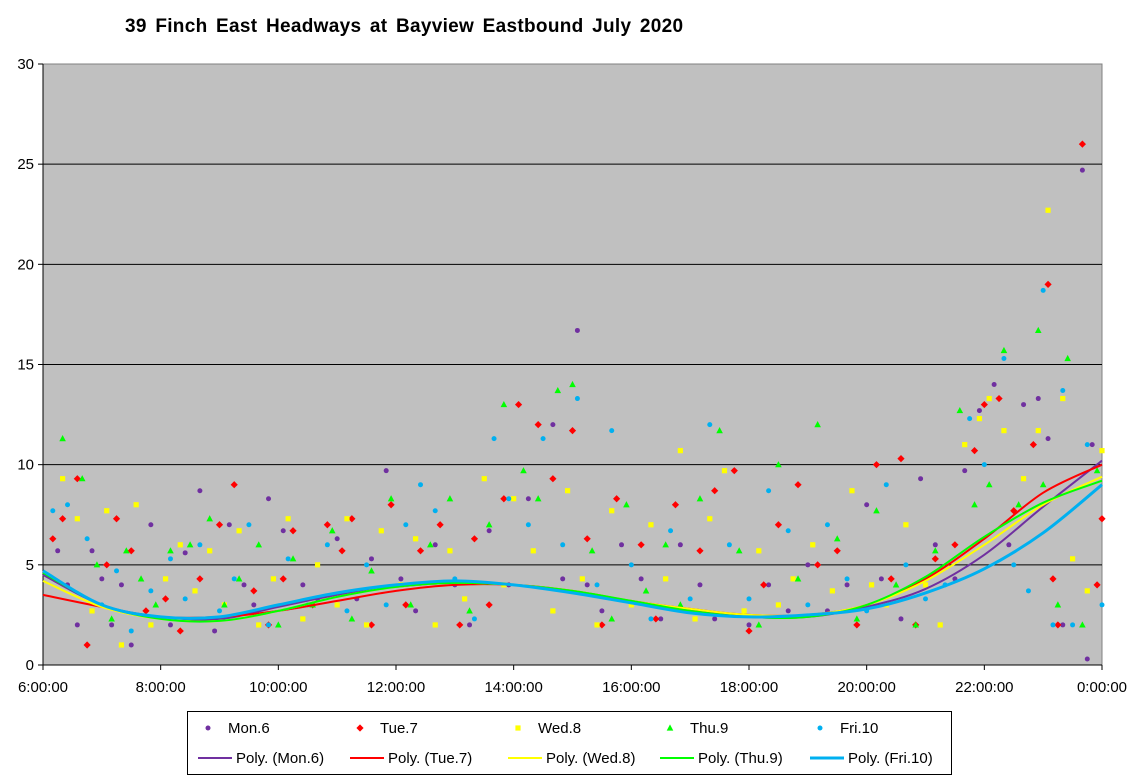 The height and width of the screenshot is (779, 1134). I want to click on legend-marker, so click(518, 728).